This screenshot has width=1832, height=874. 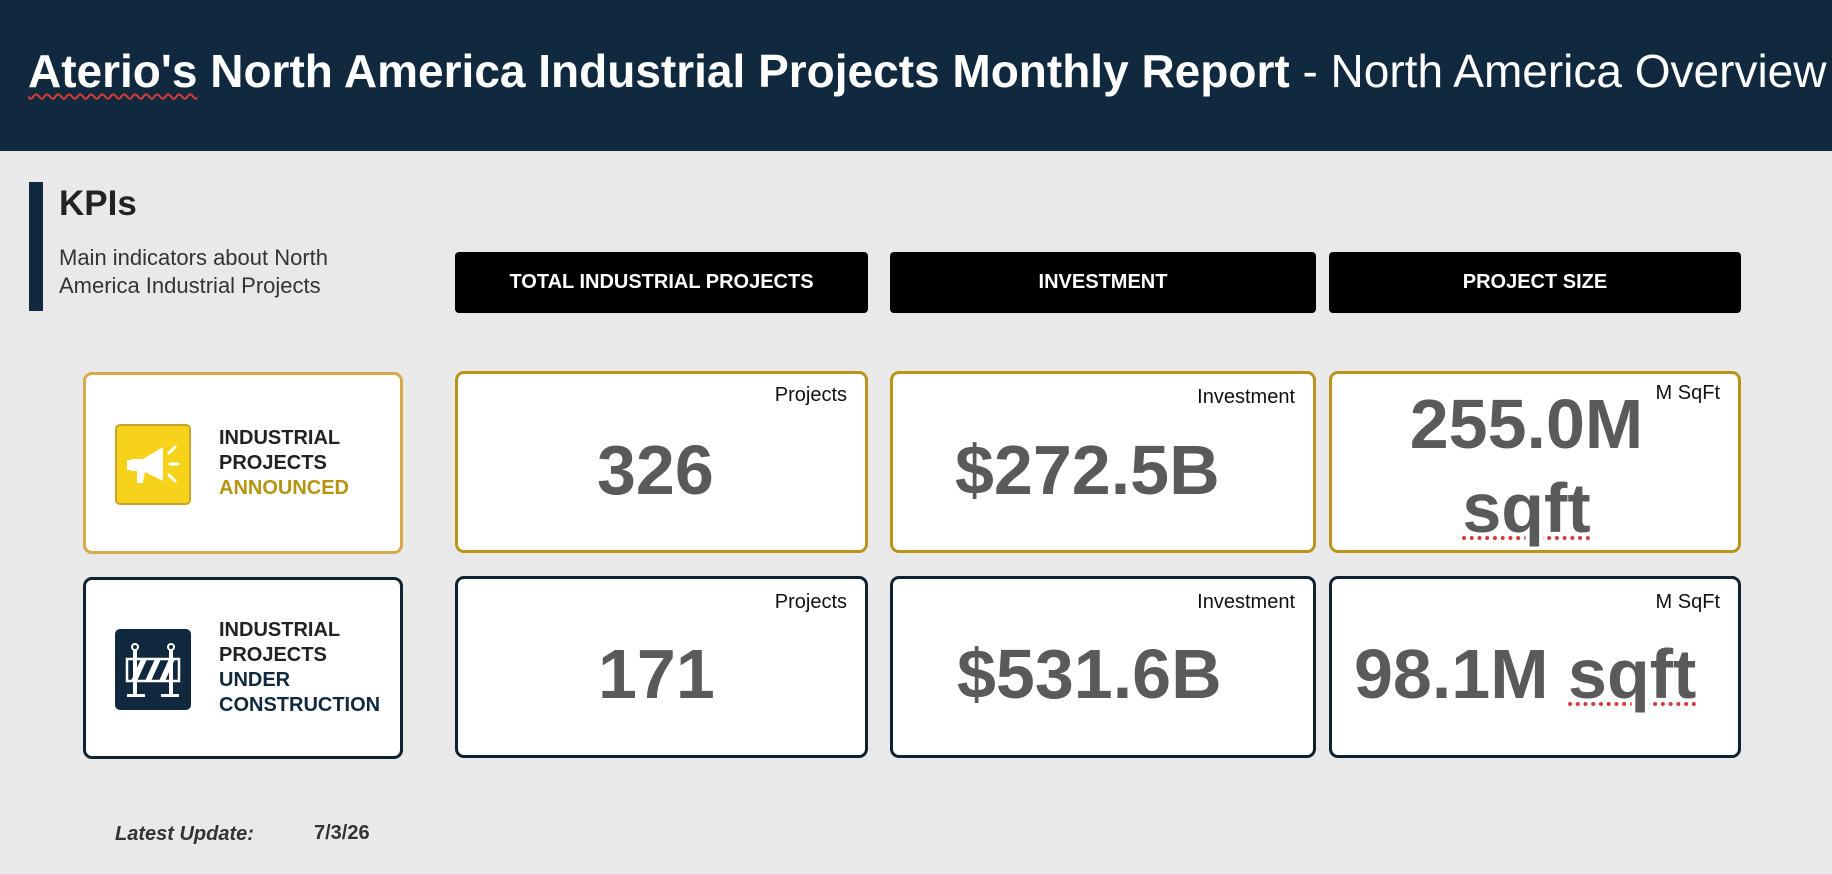 I want to click on column-header-investment: INVESTMENT, so click(x=1103, y=282).